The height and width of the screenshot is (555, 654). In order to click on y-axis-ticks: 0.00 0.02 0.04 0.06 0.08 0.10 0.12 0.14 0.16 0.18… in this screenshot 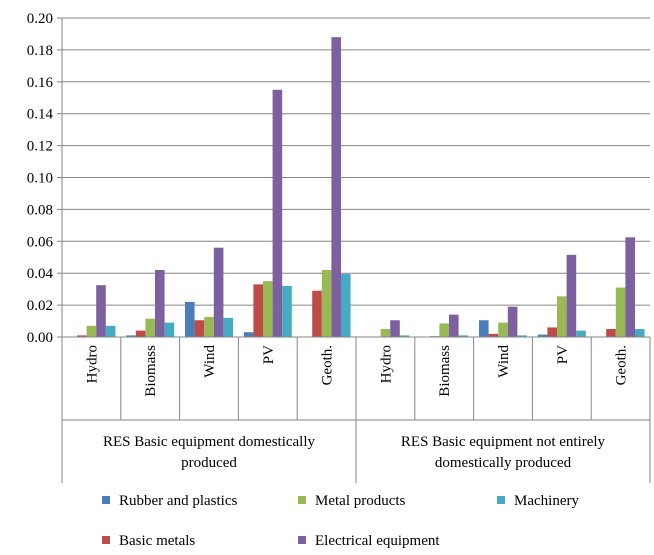, I will do `click(44, 178)`.